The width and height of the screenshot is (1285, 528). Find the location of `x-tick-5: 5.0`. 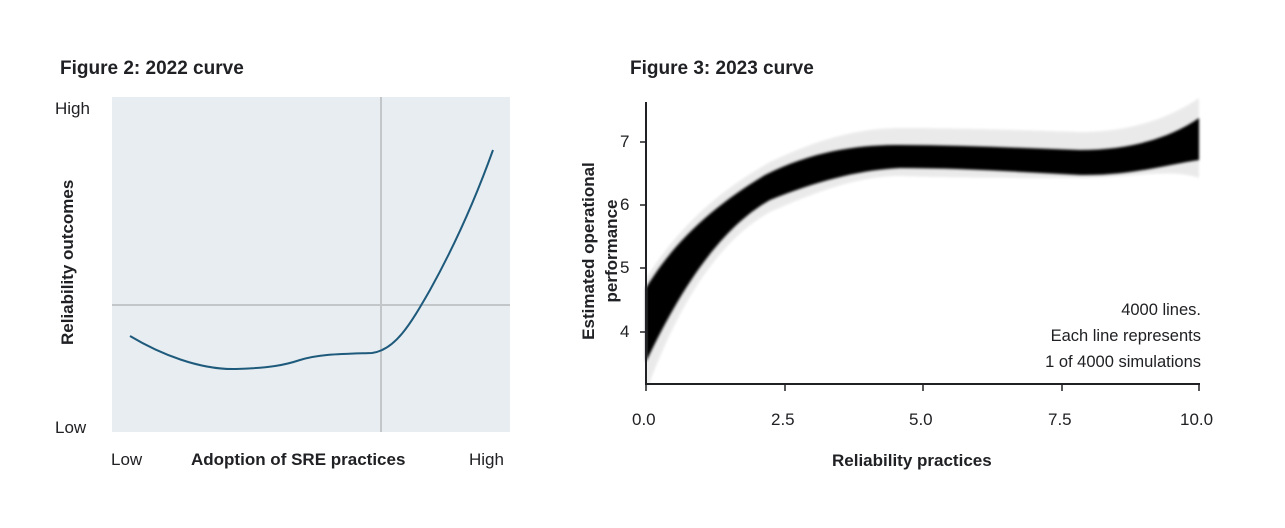

x-tick-5: 5.0 is located at coordinates (921, 419).